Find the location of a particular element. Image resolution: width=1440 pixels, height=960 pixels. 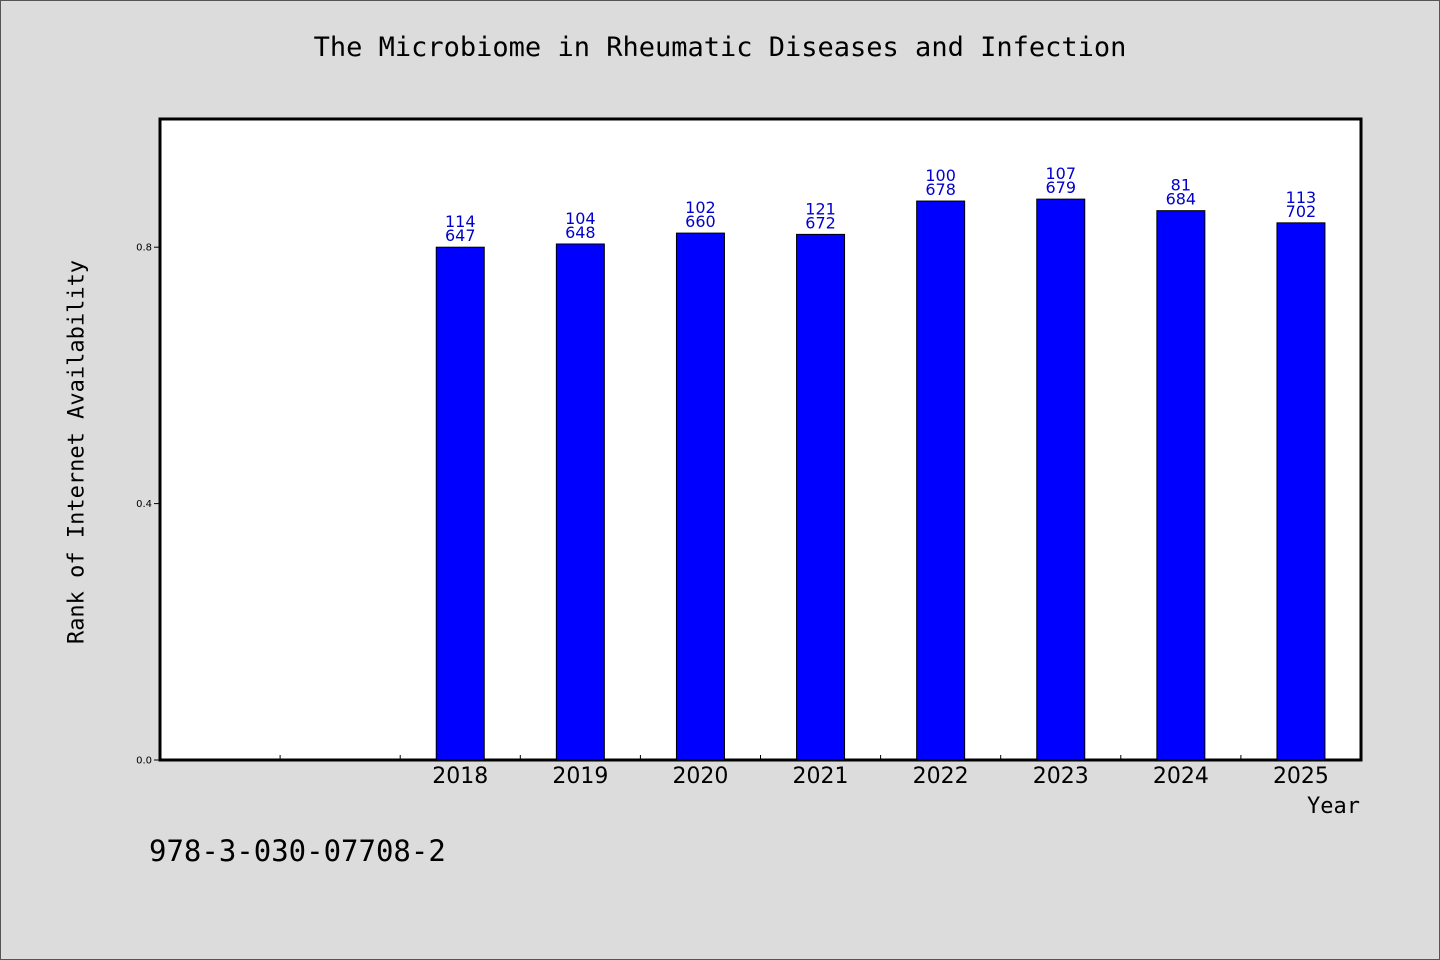

data-label-lower: 648 is located at coordinates (580, 232).